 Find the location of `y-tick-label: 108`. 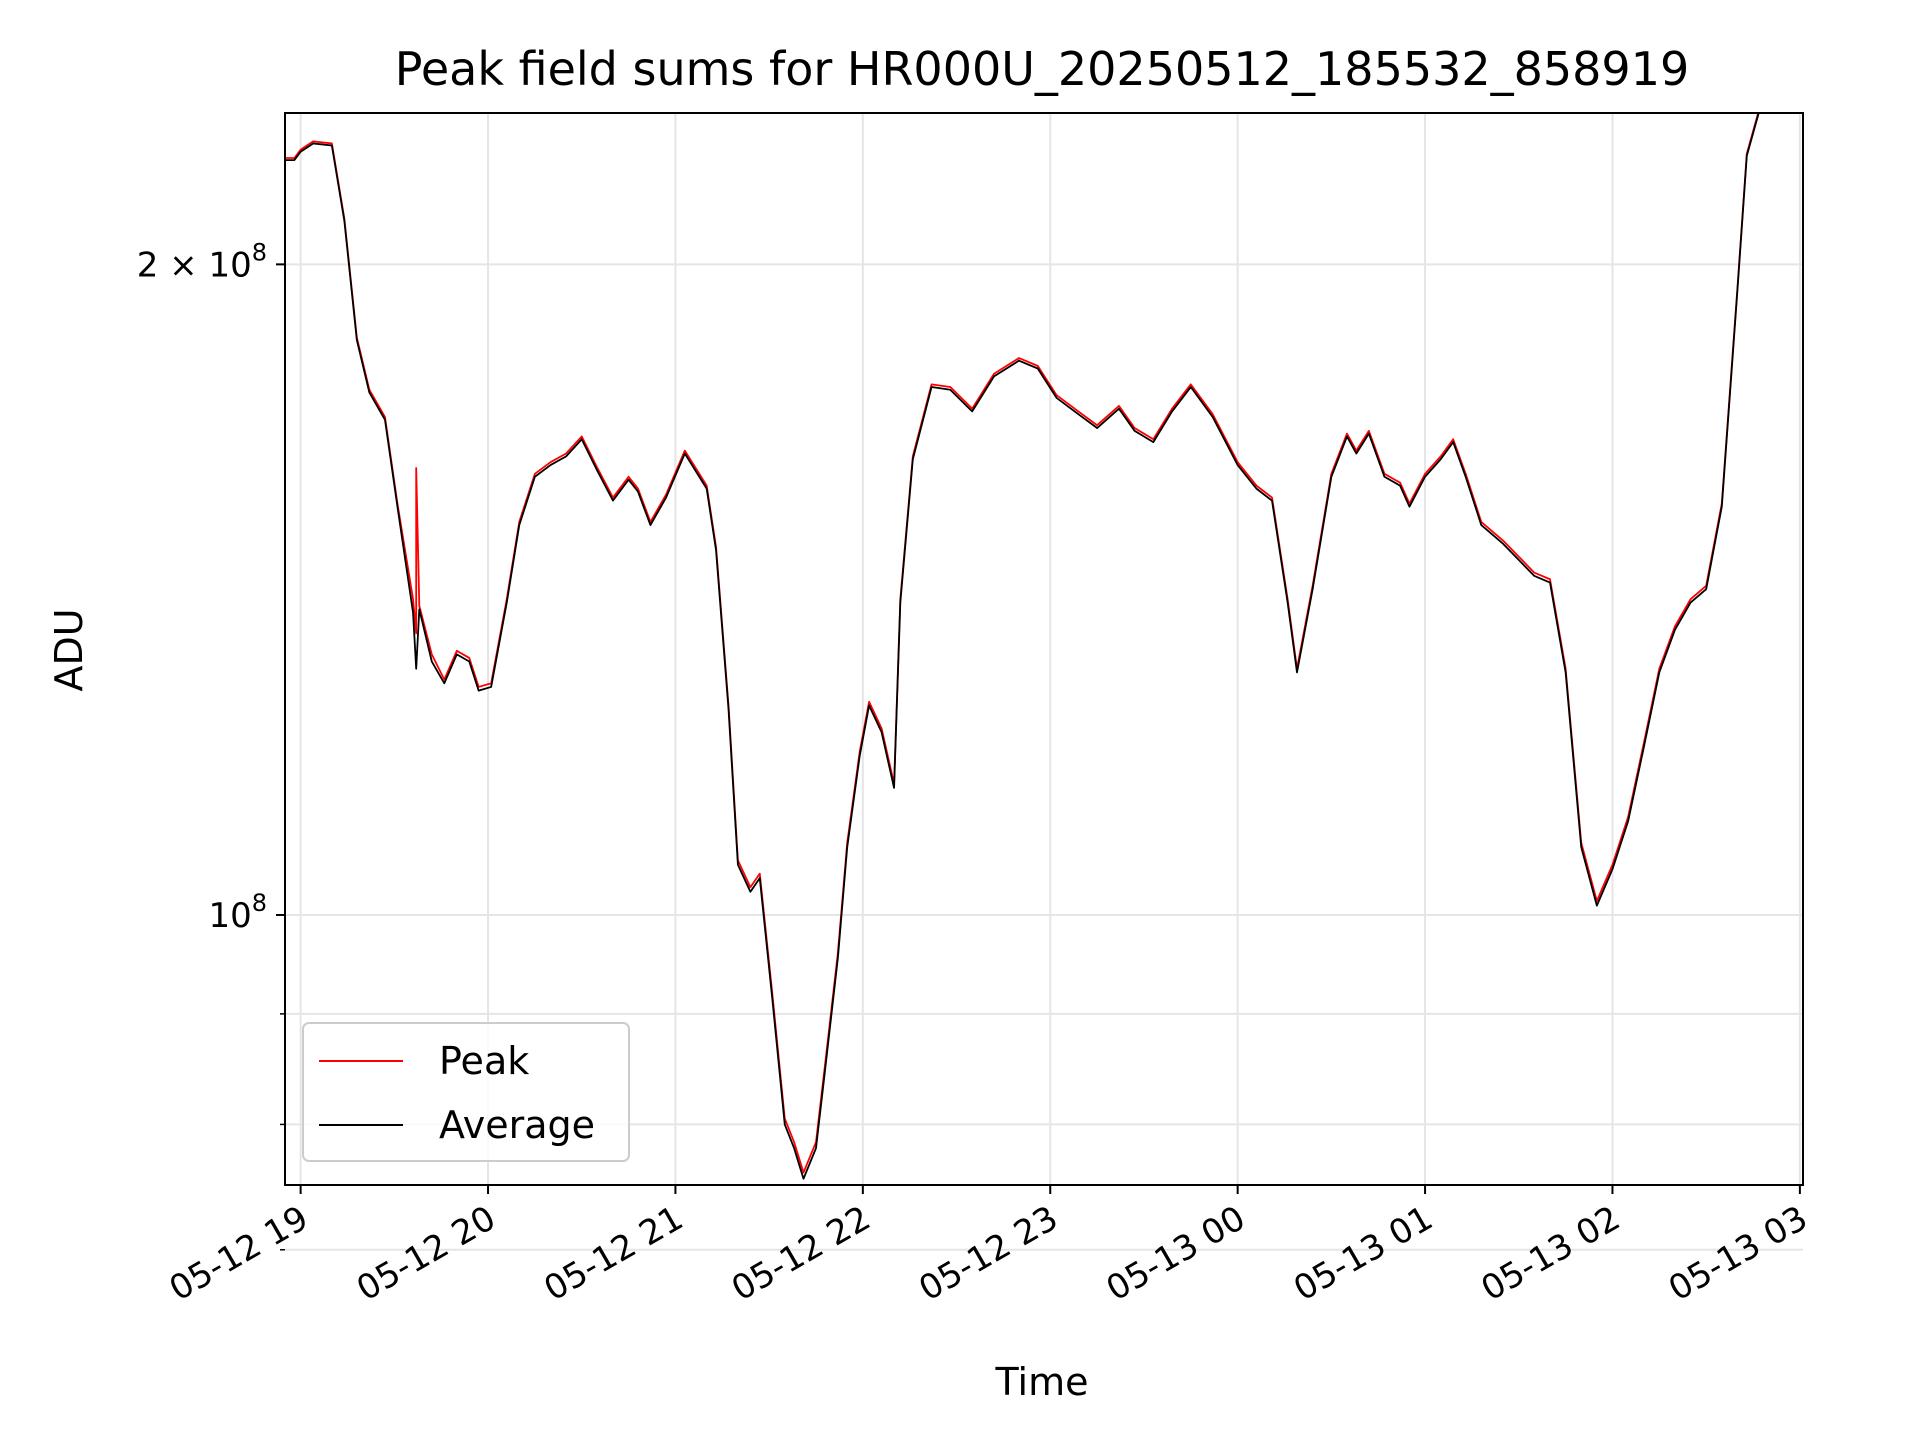

y-tick-label: 108 is located at coordinates (237, 912).